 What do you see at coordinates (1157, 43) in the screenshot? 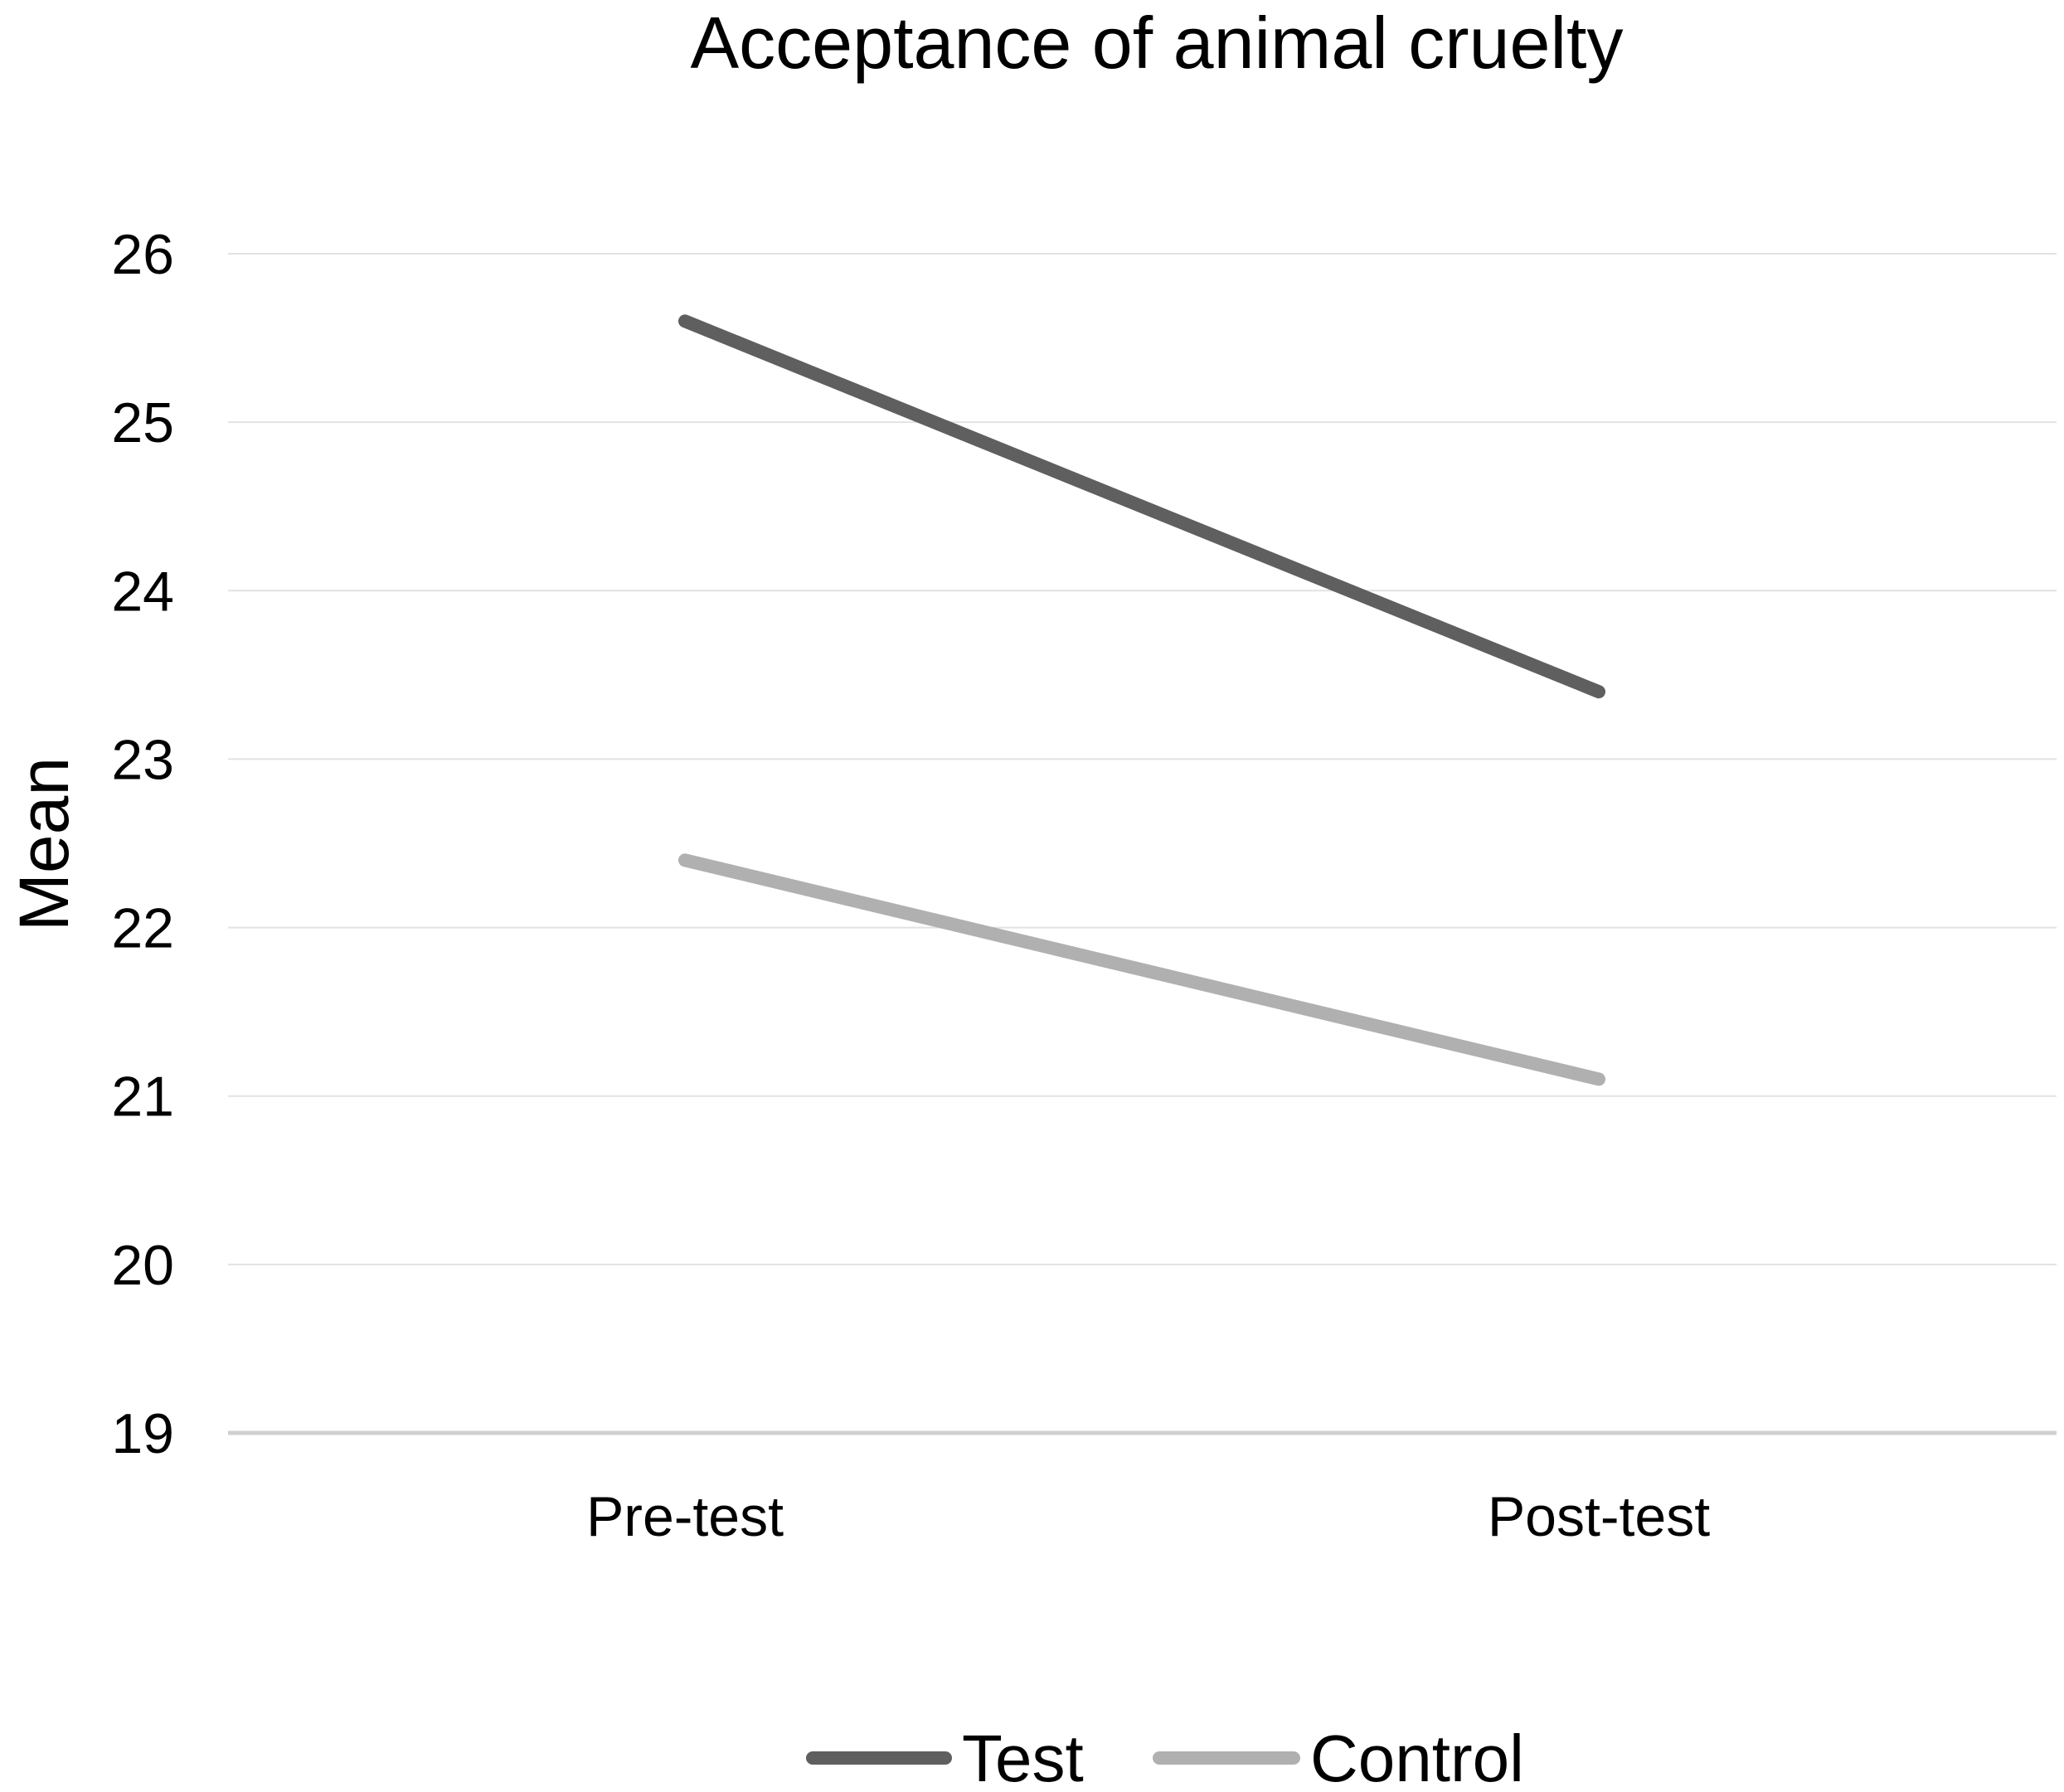
I see `chart-title: Acceptance of animal cruelty` at bounding box center [1157, 43].